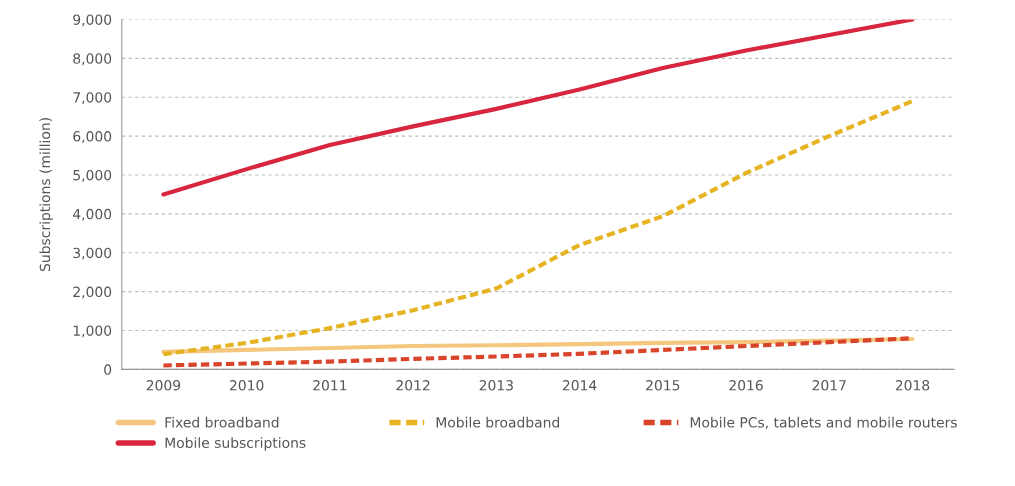 The width and height of the screenshot is (1015, 486). I want to click on y-tick-label: 6,000, so click(92, 137).